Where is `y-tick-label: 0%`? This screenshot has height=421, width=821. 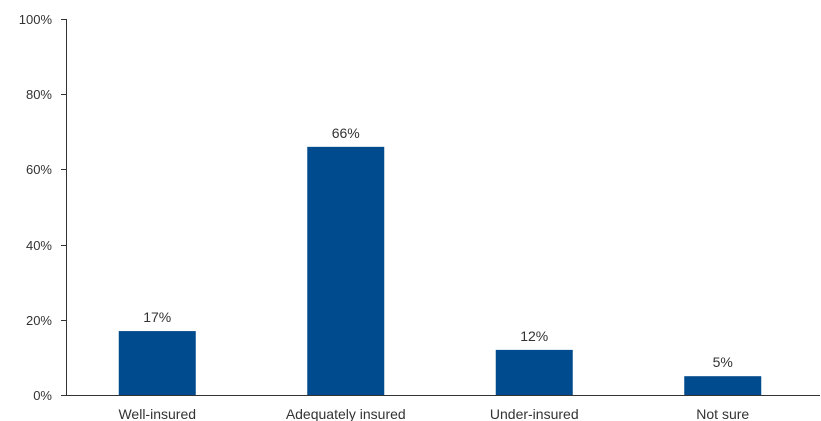
y-tick-label: 0% is located at coordinates (42, 395).